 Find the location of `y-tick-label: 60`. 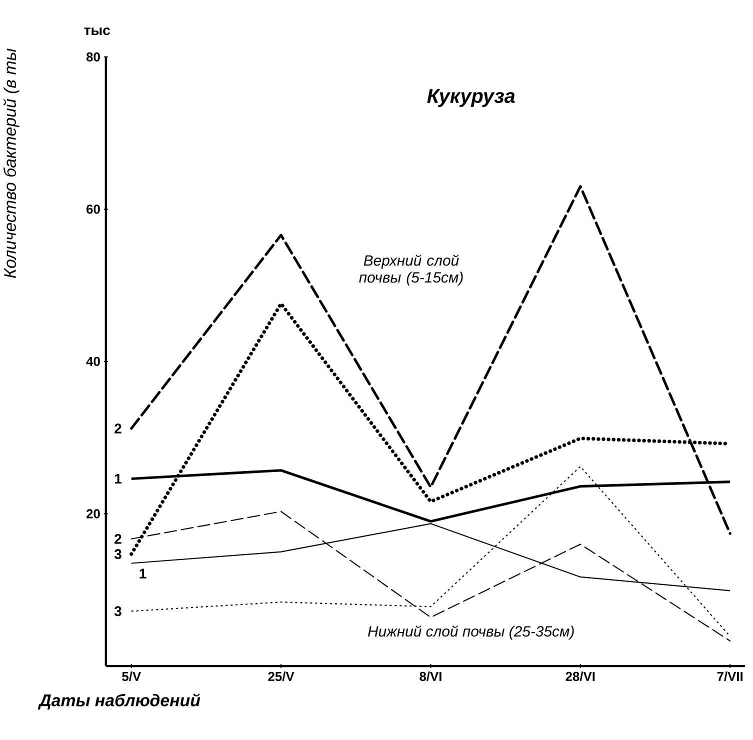

y-tick-label: 60 is located at coordinates (93, 209).